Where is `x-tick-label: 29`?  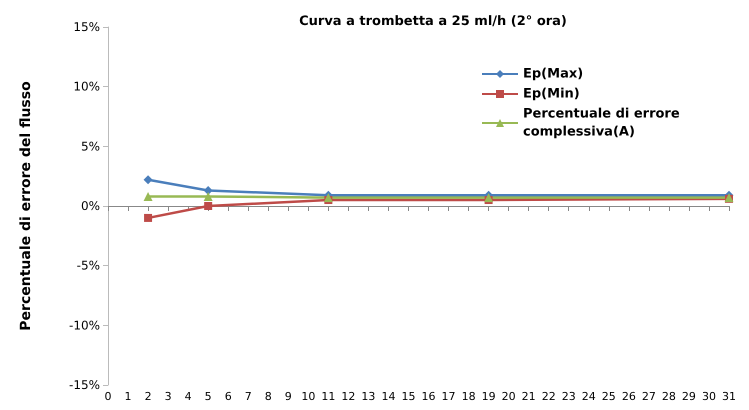 x-tick-label: 29 is located at coordinates (689, 396).